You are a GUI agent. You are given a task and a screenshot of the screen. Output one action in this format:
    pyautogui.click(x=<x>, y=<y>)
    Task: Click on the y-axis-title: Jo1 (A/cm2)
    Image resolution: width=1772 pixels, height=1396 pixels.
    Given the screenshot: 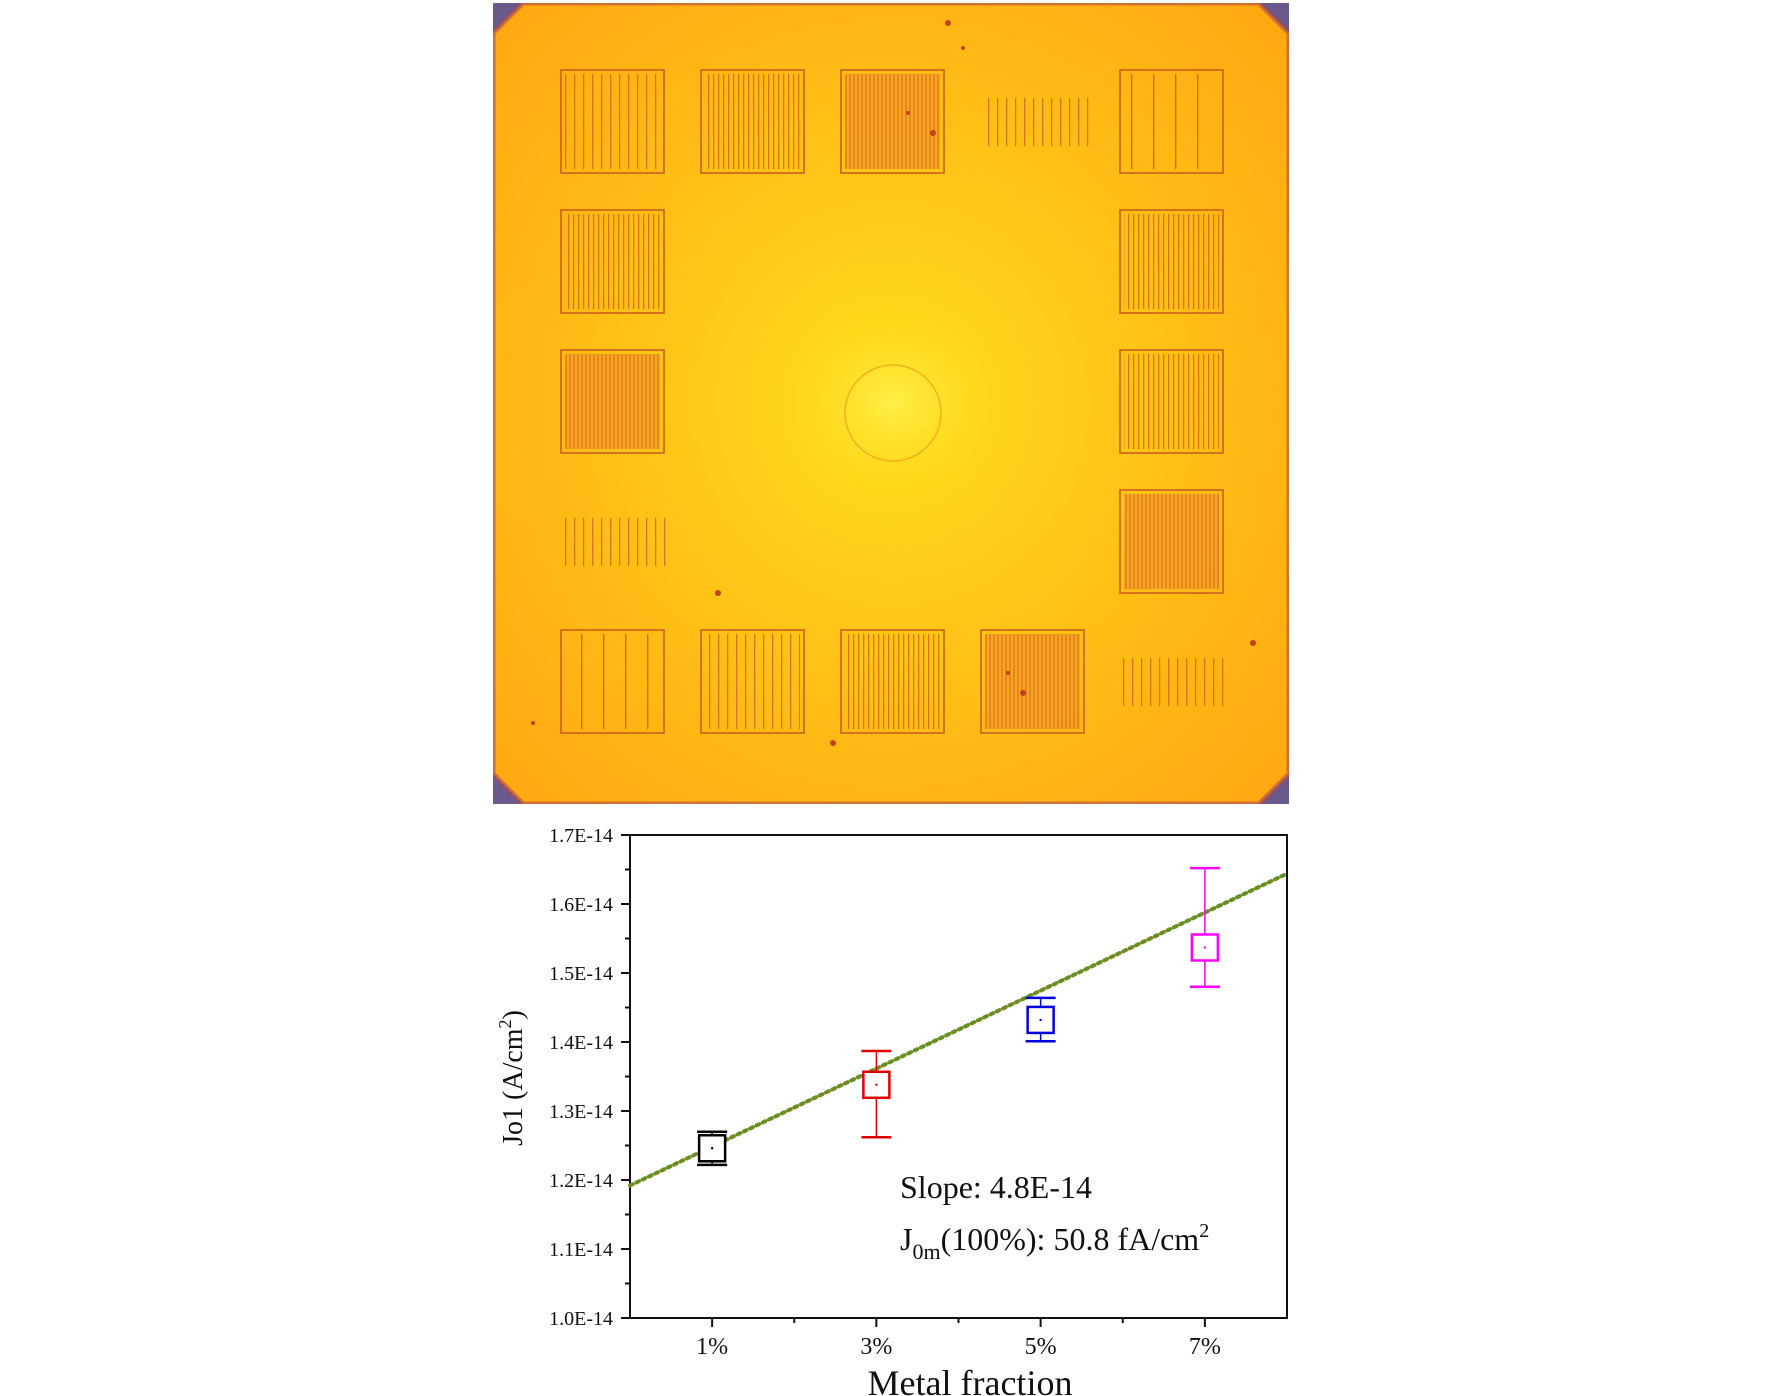 What is the action you would take?
    pyautogui.click(x=512, y=1078)
    